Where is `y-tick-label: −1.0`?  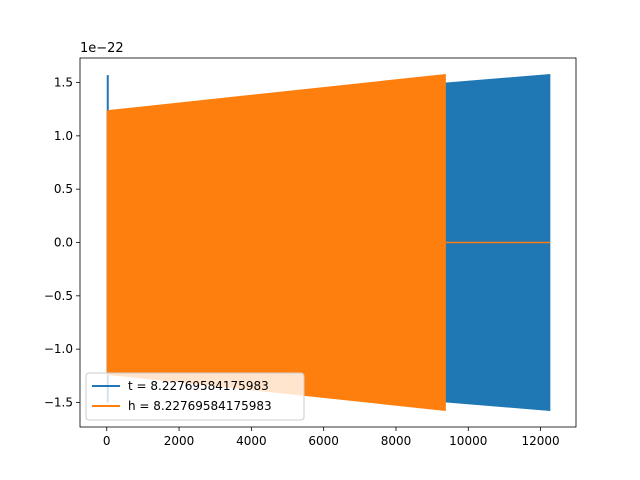 y-tick-label: −1.0 is located at coordinates (58, 349).